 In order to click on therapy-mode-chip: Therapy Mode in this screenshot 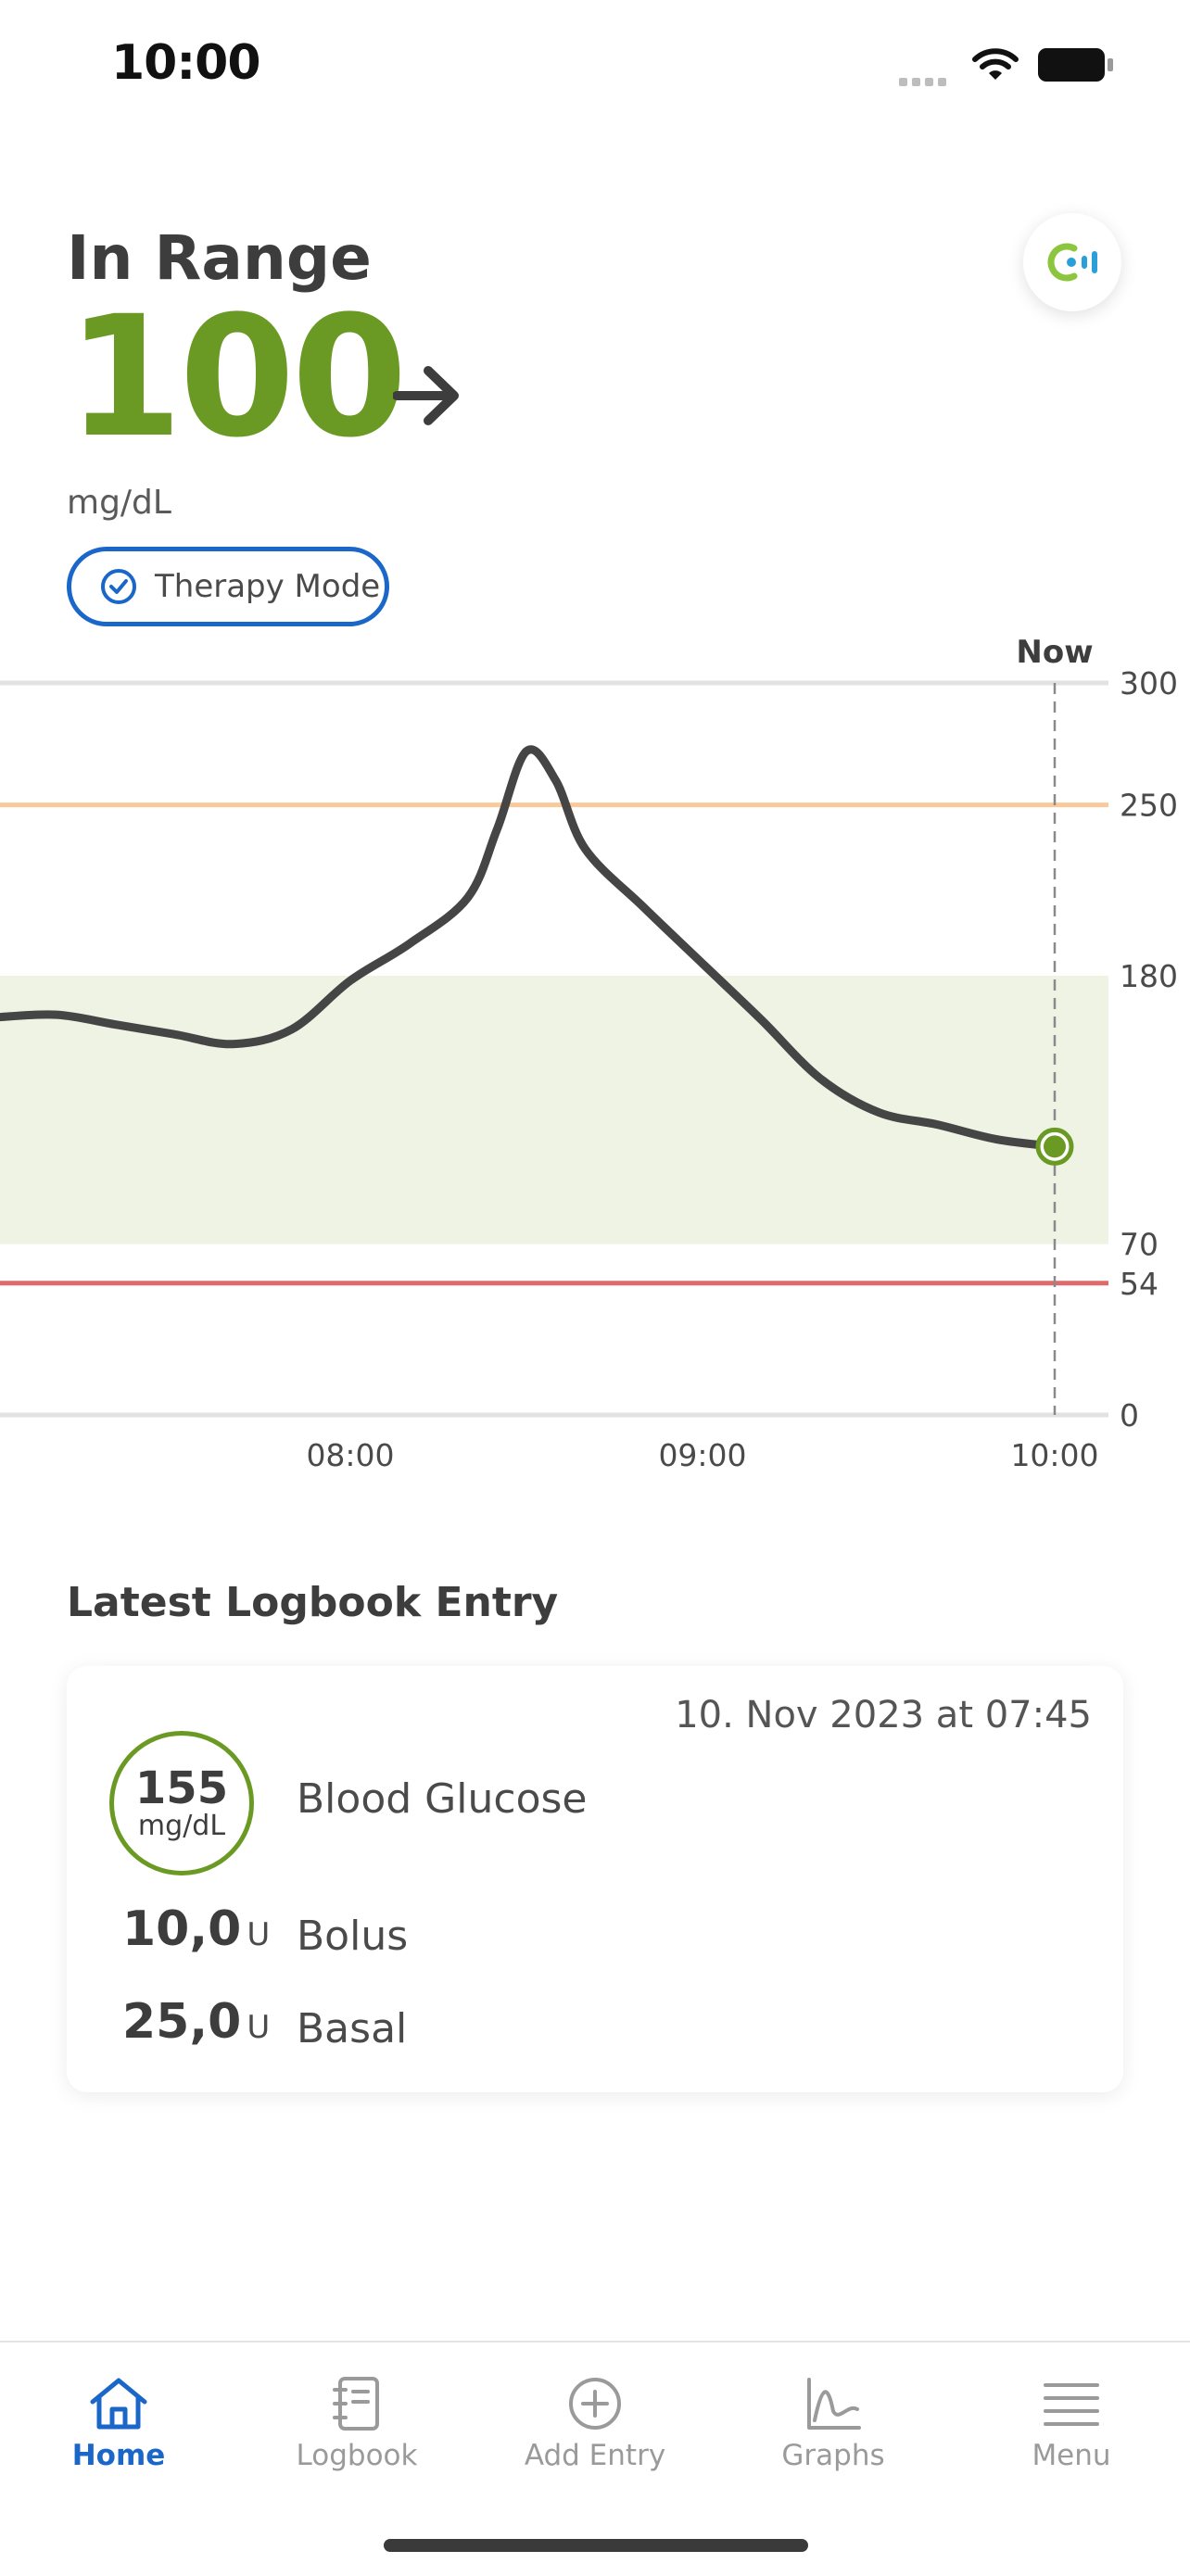, I will do `click(228, 586)`.